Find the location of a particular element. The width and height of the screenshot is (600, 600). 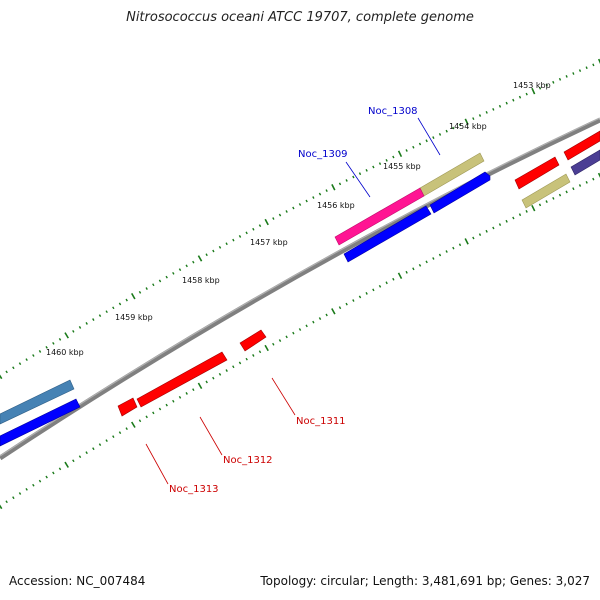

feature-red-mid-small is located at coordinates (253, 340).